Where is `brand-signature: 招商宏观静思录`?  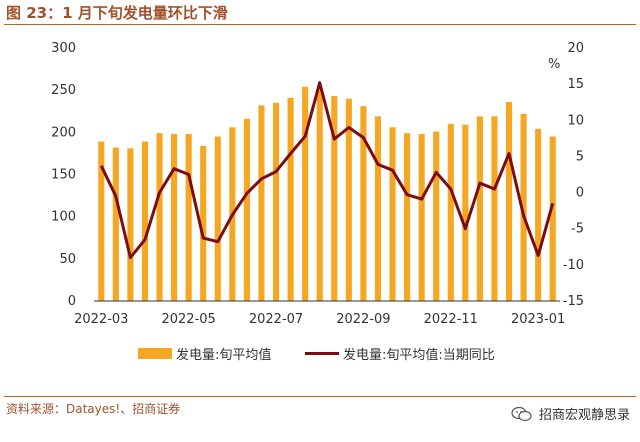 brand-signature: 招商宏观静思录 is located at coordinates (570, 413).